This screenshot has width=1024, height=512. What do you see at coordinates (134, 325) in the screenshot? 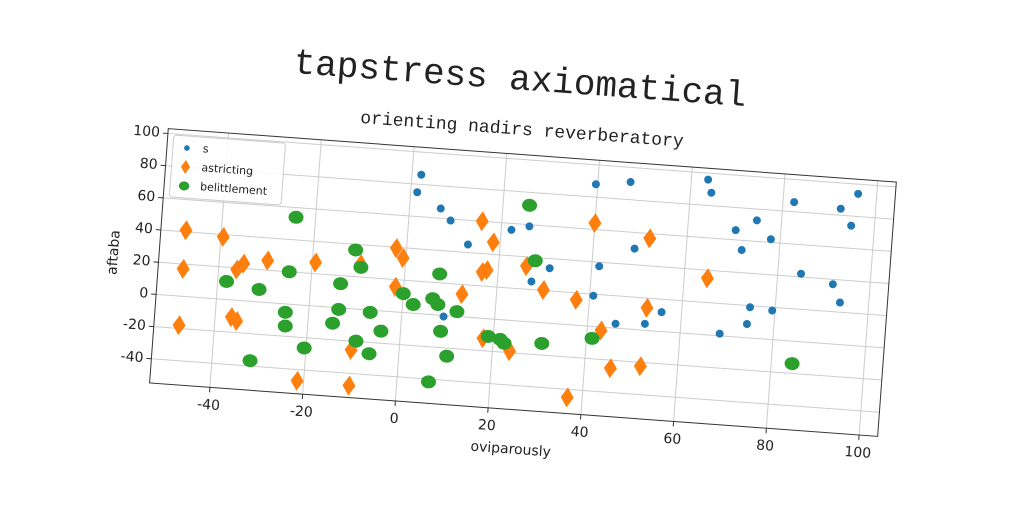
I see `y-tick-label: -20` at bounding box center [134, 325].